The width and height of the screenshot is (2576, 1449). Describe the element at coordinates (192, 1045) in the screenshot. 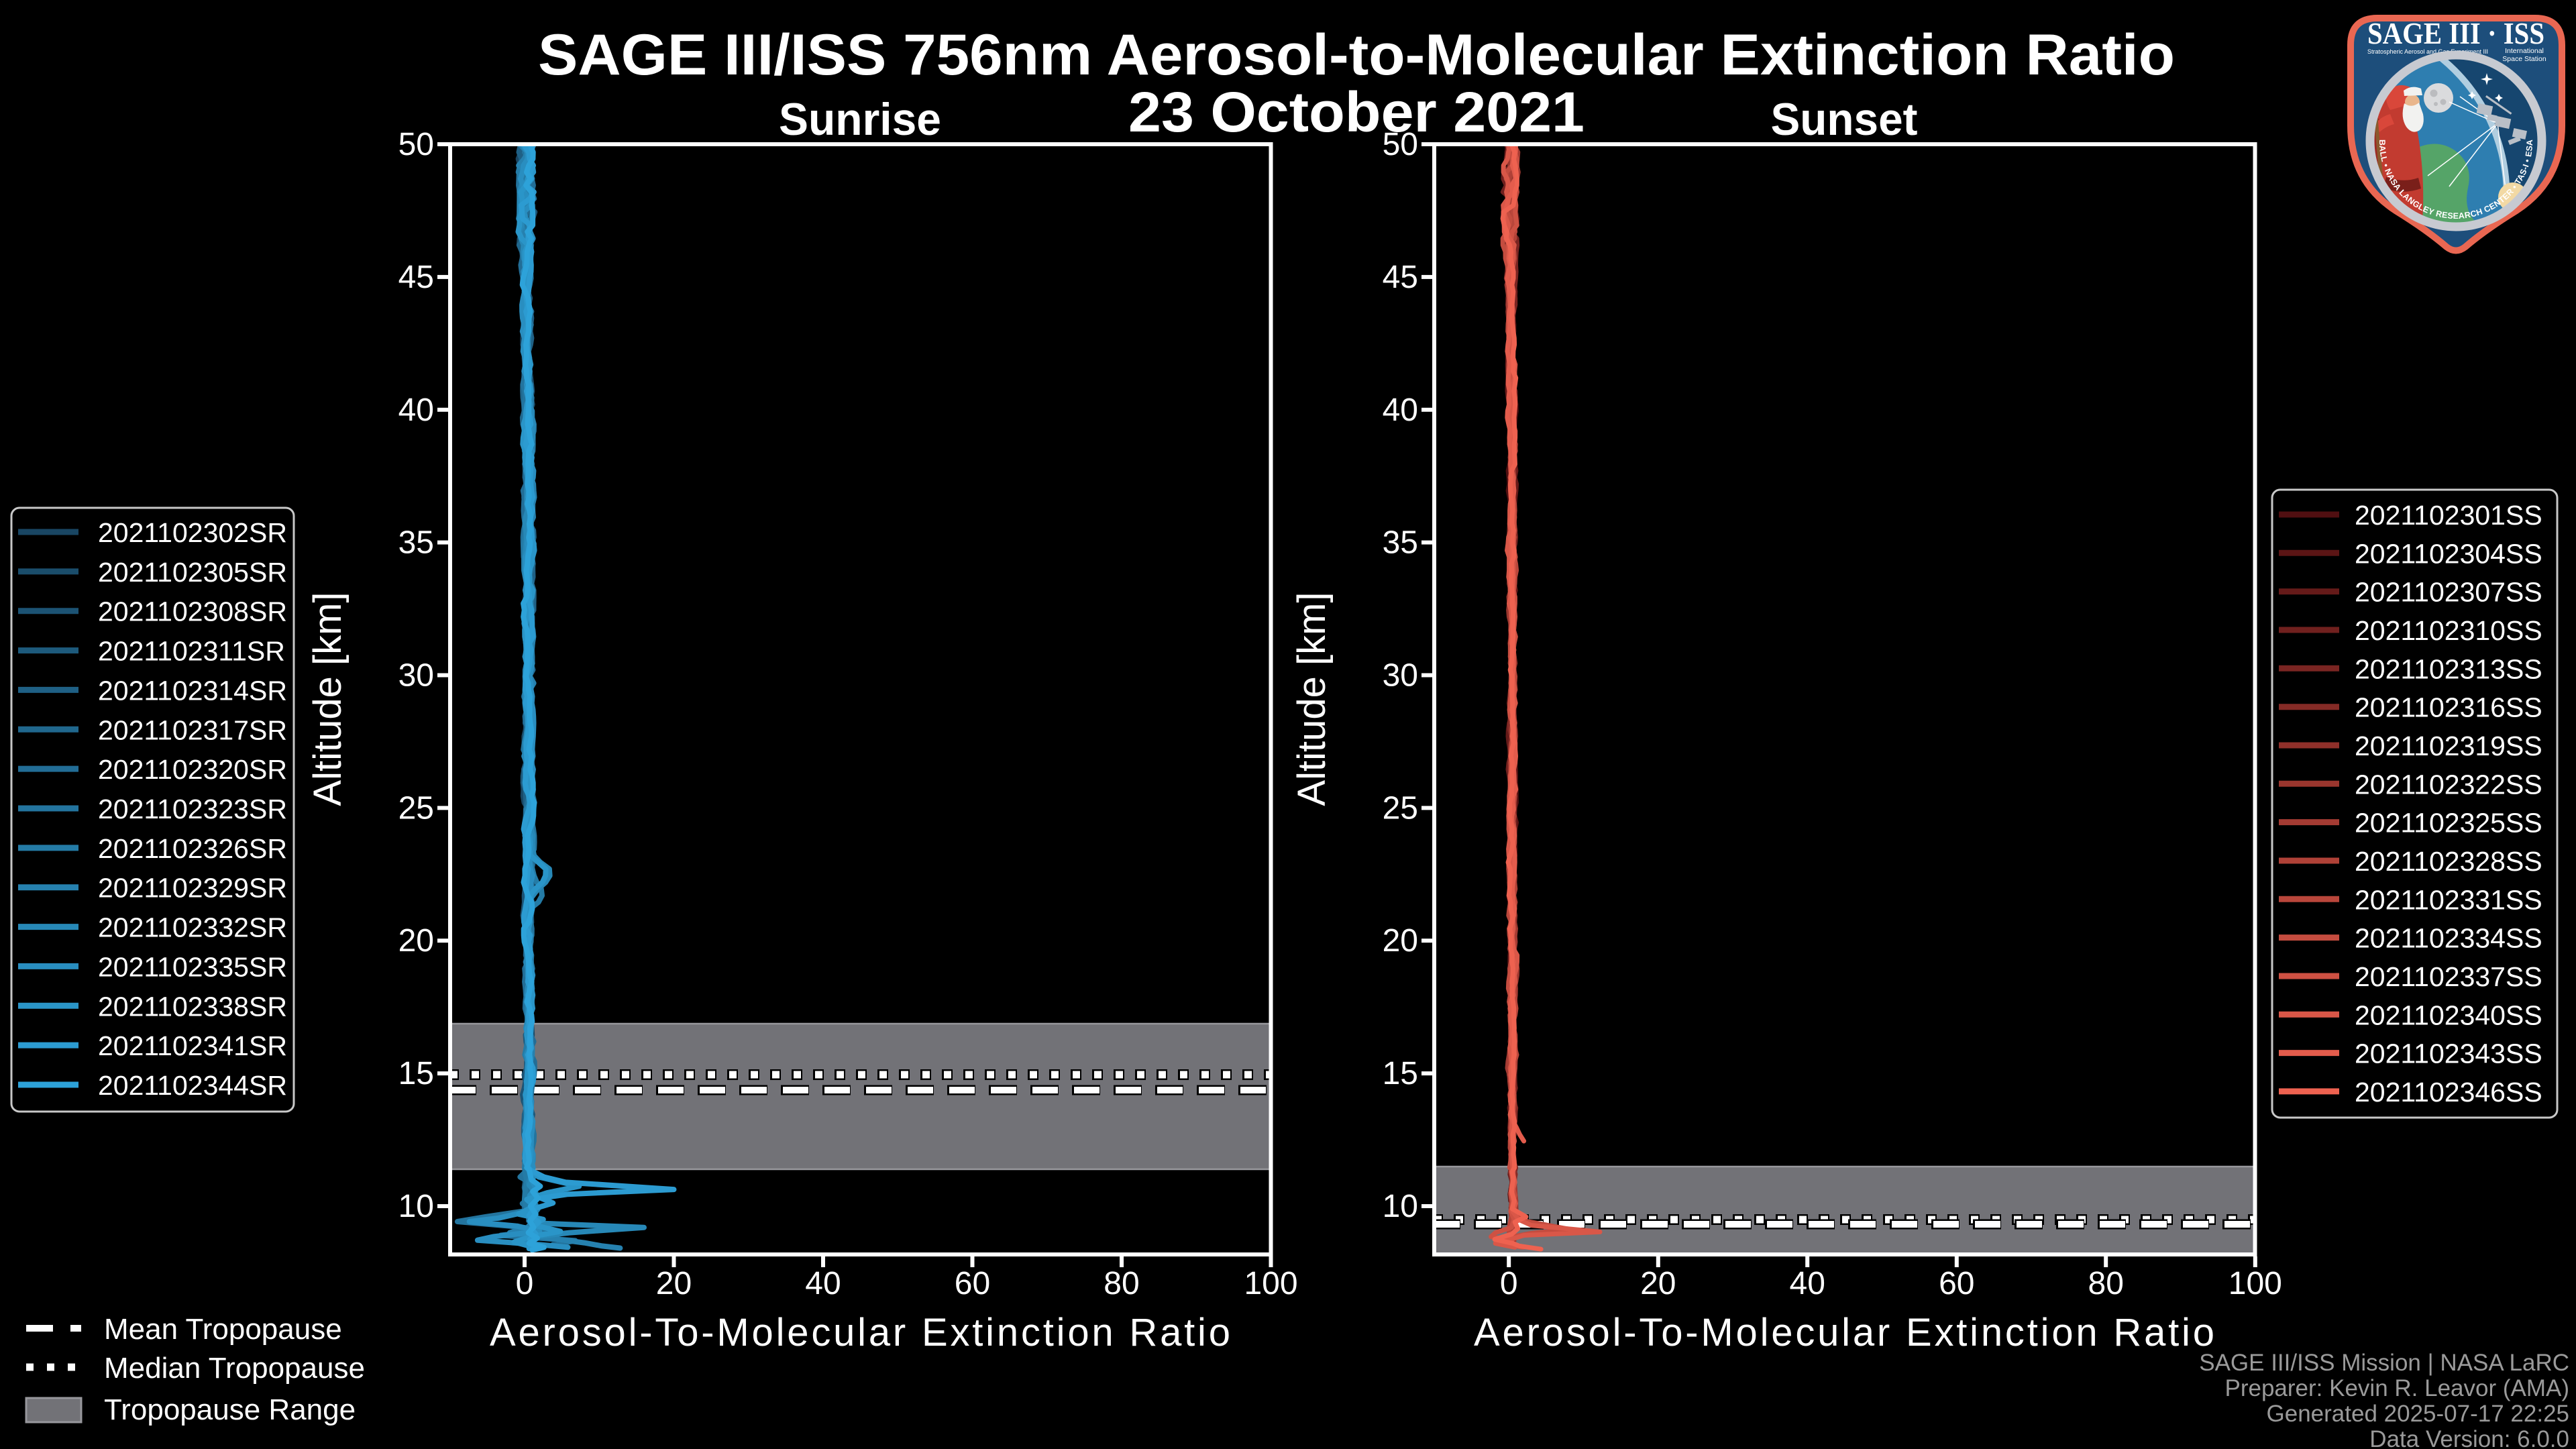

I see `svg-text: 2021102341SR` at that location.